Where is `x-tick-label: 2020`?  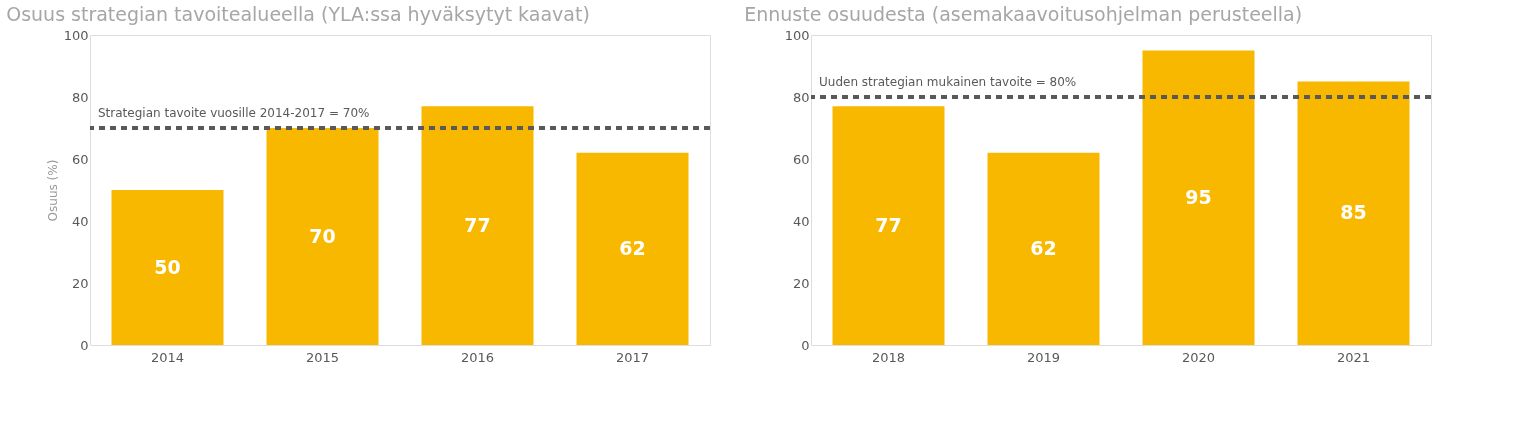 x-tick-label: 2020 is located at coordinates (1198, 357).